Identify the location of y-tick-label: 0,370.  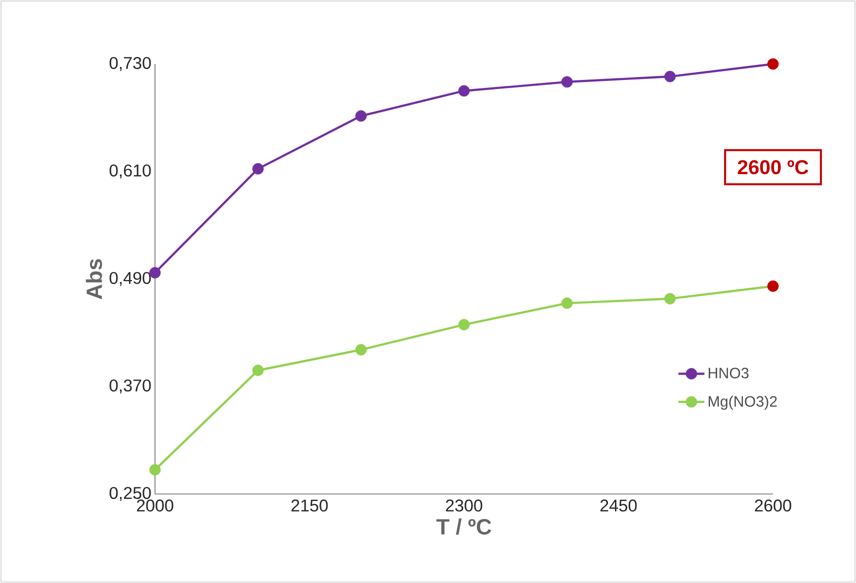
(130, 386).